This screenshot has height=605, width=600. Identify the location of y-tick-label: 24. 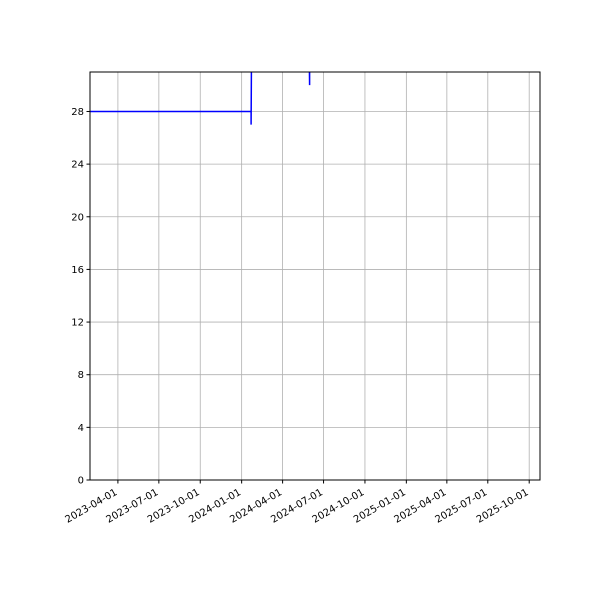
(77, 165).